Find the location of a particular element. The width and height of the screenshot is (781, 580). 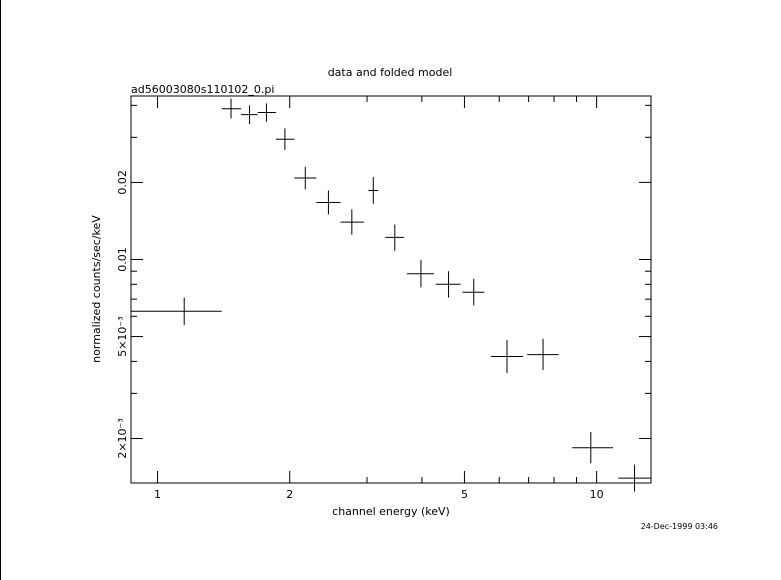

y-tick-label: 0.02 is located at coordinates (122, 182).